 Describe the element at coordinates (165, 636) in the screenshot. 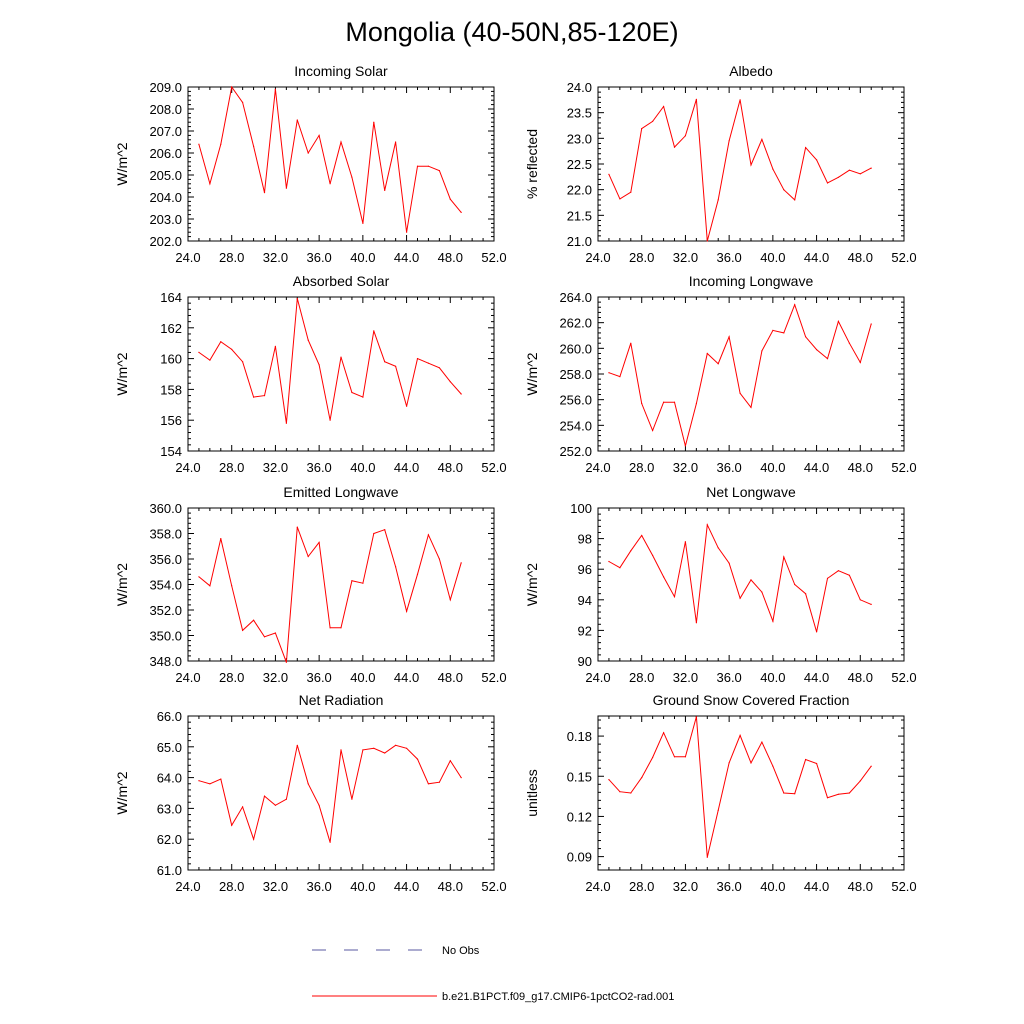

I see `y-tick-label: 350.0` at that location.